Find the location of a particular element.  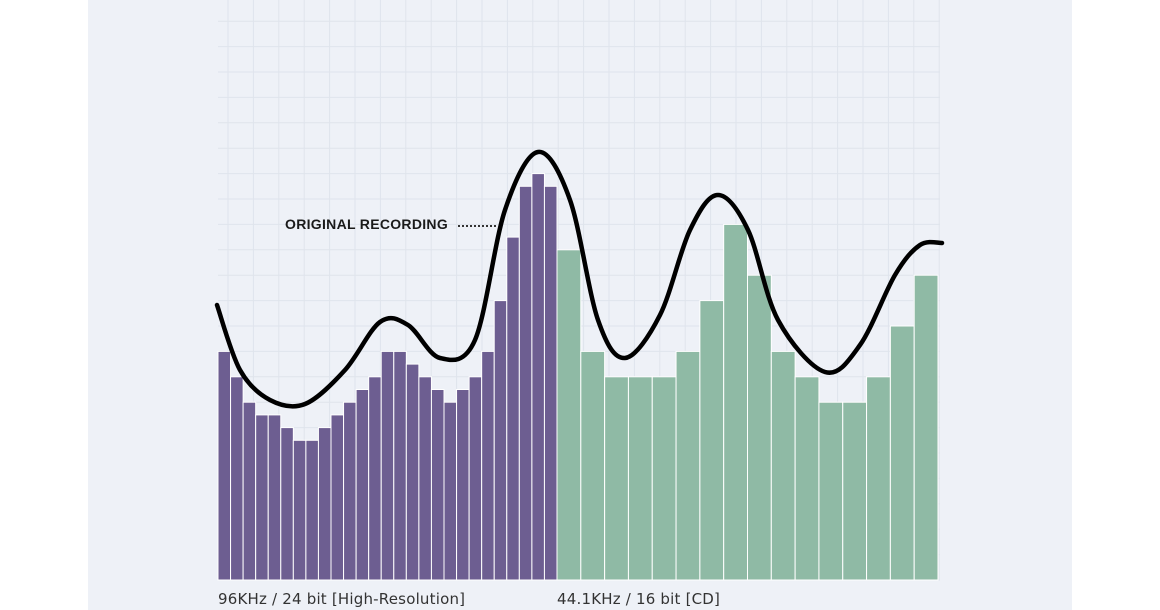

cd-axis-label: 44.1KHz / 16 bit [CD] is located at coordinates (639, 599).